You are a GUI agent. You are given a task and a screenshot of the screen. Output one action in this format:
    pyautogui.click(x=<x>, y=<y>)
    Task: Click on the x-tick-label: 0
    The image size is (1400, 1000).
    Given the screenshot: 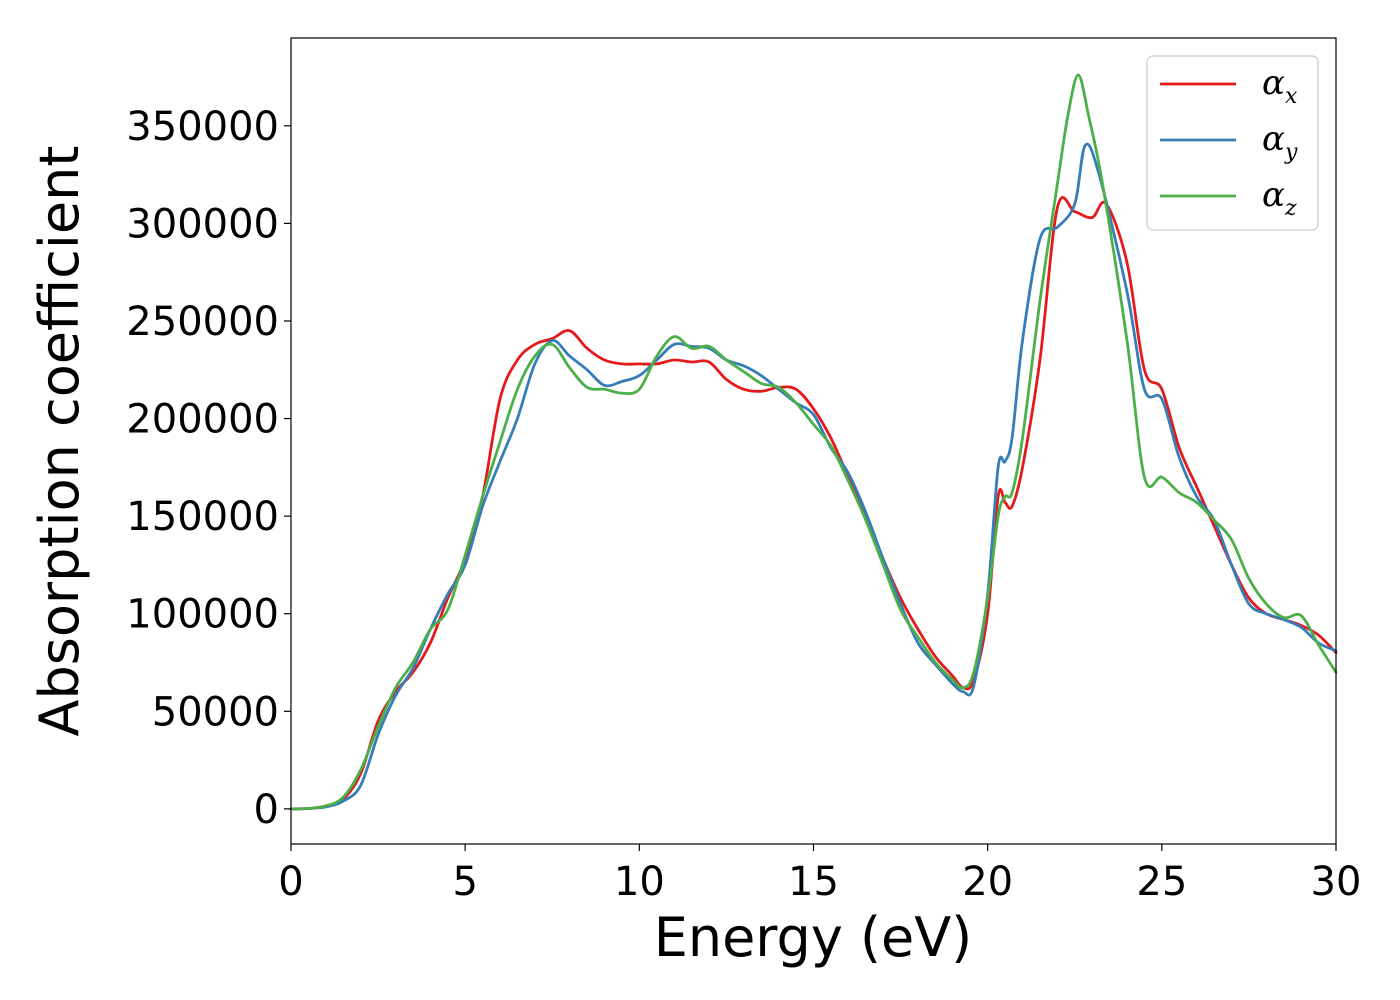 What is the action you would take?
    pyautogui.click(x=290, y=882)
    